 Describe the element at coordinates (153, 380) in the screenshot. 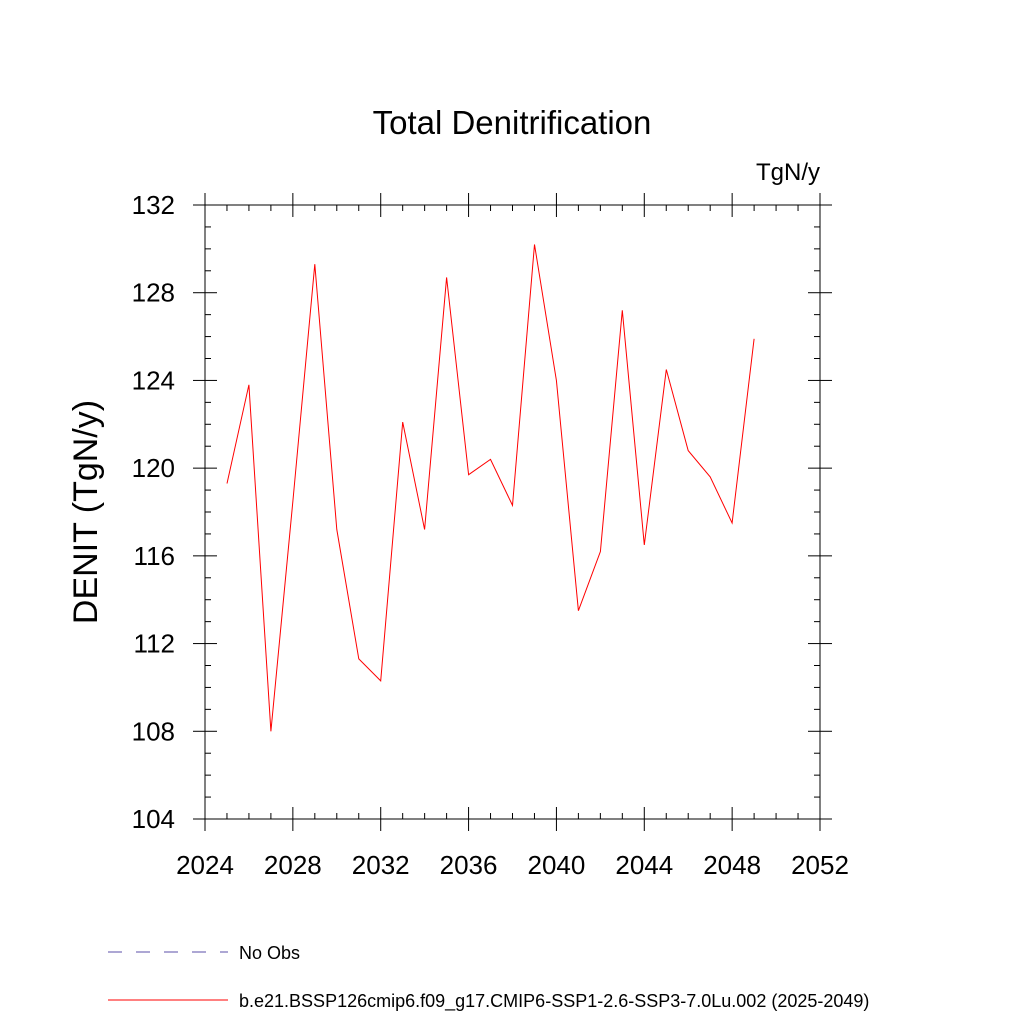

I see `y-tick-label: 124` at that location.